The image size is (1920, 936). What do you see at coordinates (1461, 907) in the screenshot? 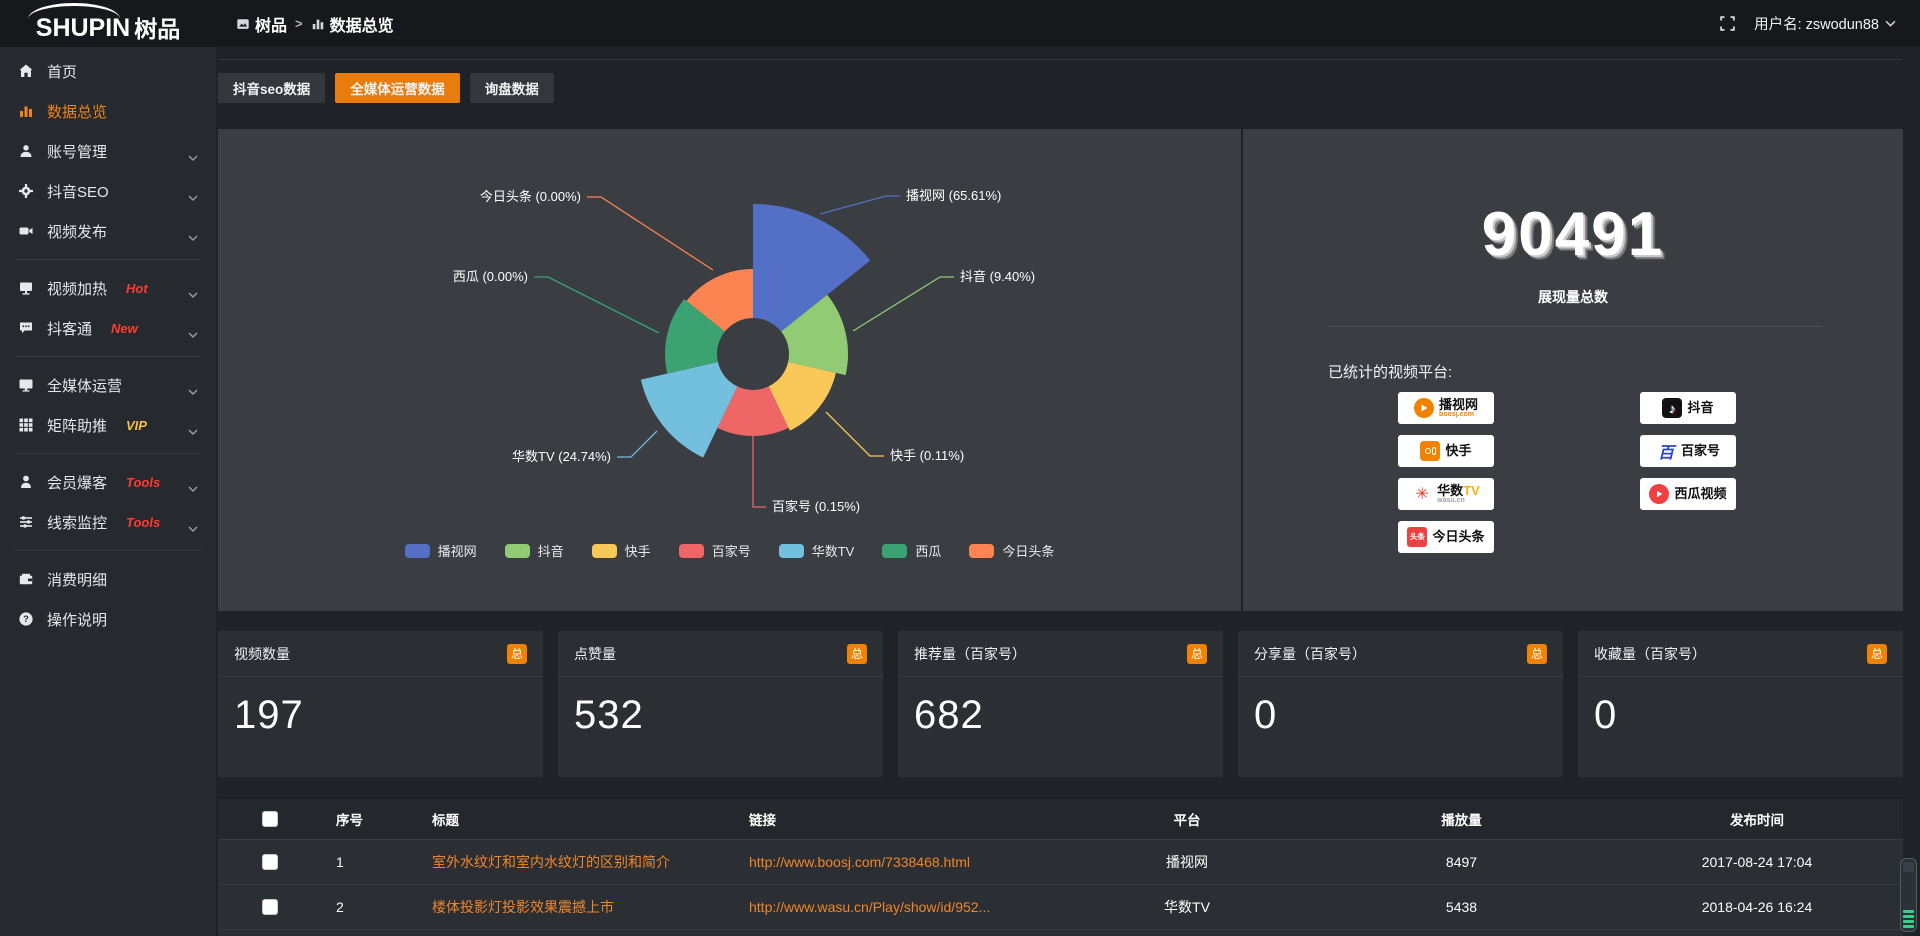
I see `row-plays: 5438` at bounding box center [1461, 907].